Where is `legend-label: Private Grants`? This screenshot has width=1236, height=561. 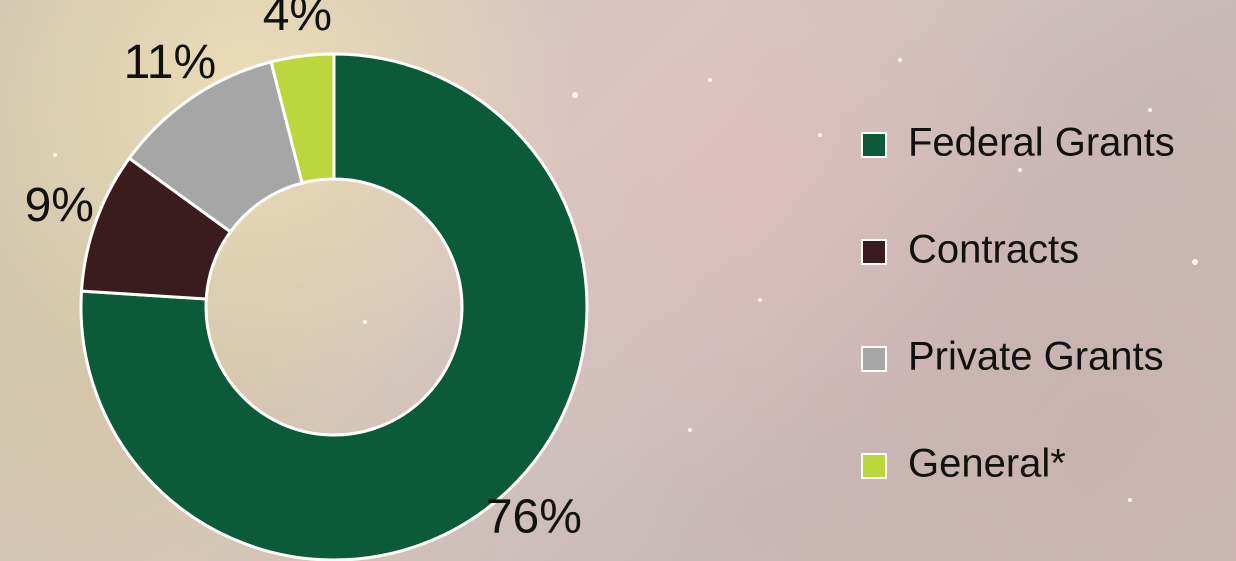 legend-label: Private Grants is located at coordinates (1036, 357).